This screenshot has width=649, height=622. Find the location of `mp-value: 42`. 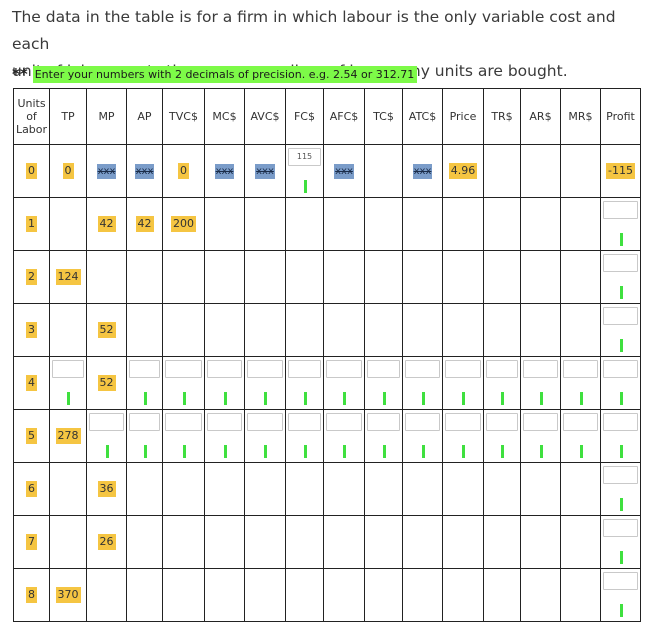

mp-value: 42 is located at coordinates (106, 224).